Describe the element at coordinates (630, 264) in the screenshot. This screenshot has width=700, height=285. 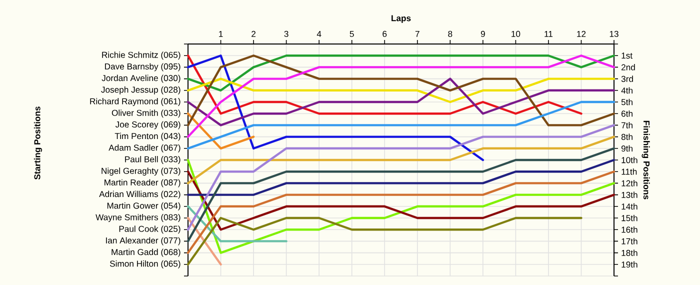
I see `y2-tick-label: 19th` at that location.